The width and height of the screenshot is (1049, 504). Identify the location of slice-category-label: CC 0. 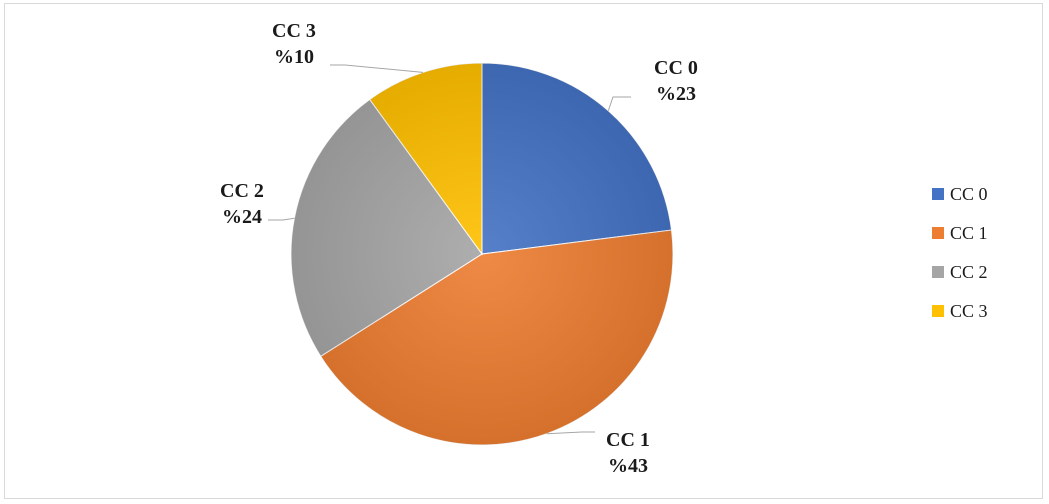
(676, 68).